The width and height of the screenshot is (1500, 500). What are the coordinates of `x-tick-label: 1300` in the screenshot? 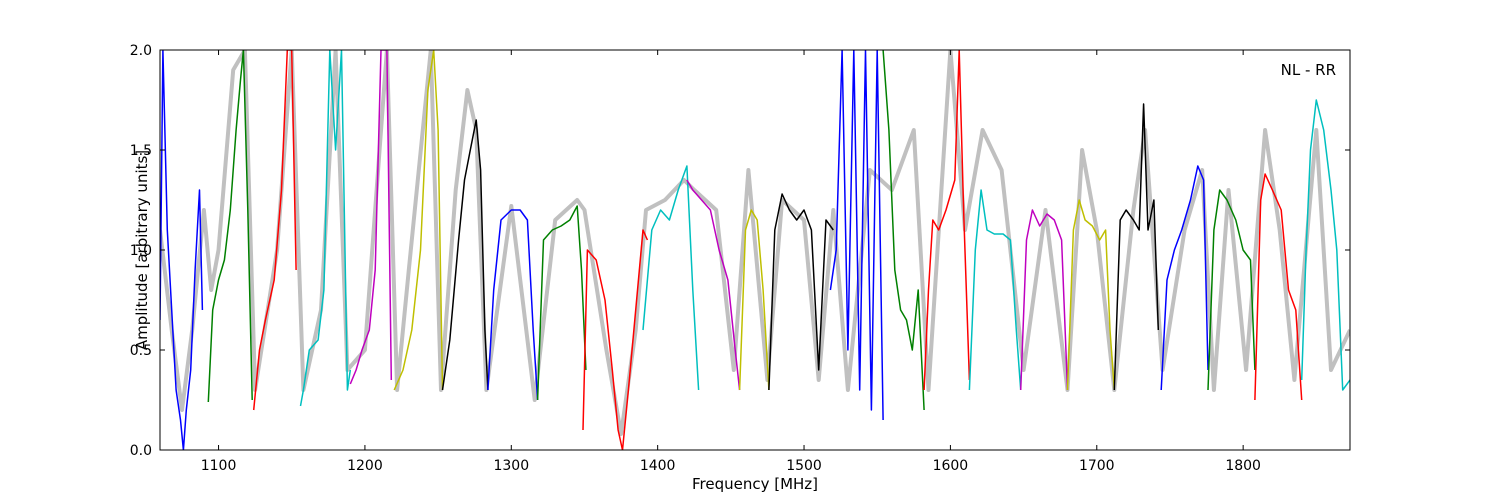 It's located at (511, 466).